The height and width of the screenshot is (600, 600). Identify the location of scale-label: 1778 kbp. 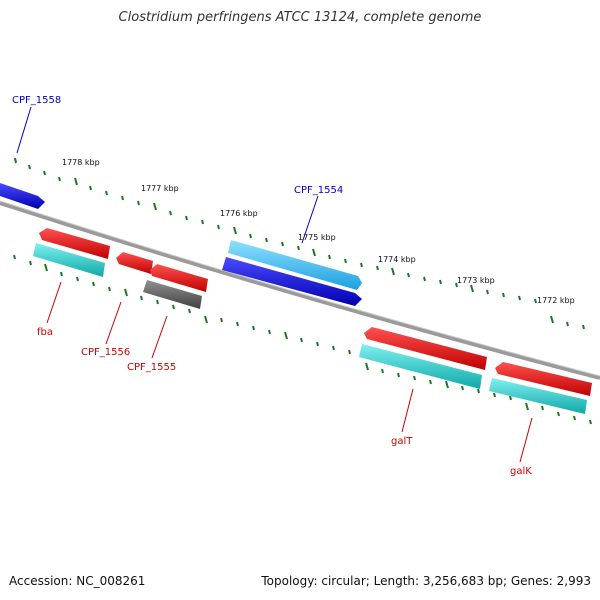
(81, 162).